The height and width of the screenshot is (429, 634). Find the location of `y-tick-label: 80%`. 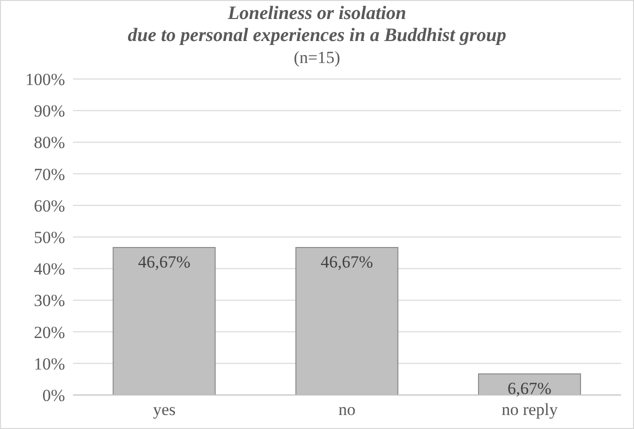

y-tick-label: 80% is located at coordinates (49, 142).